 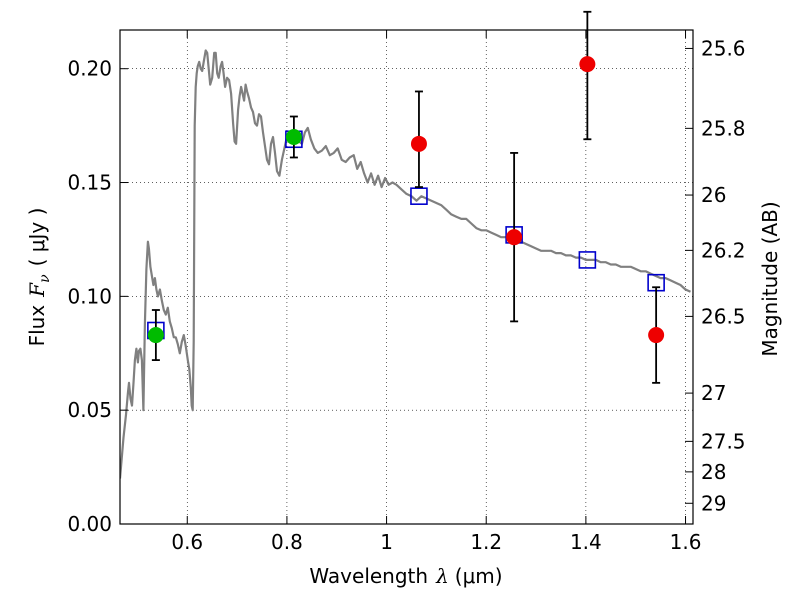 What do you see at coordinates (713, 195) in the screenshot?
I see `y2-tick-label: 26` at bounding box center [713, 195].